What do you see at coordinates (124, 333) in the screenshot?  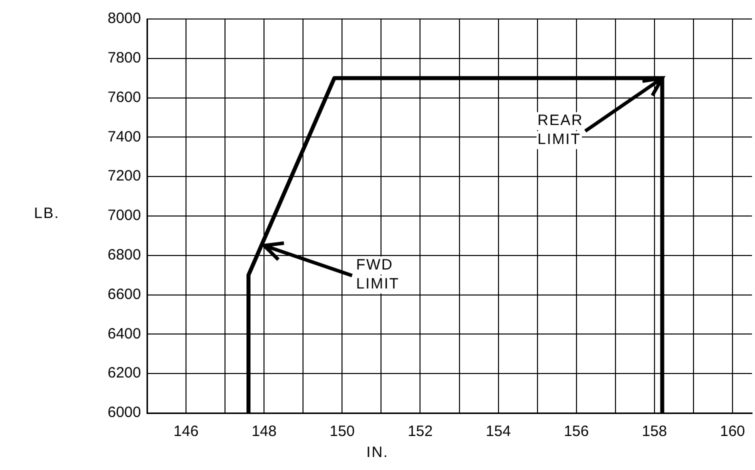 I see `y-tick-label: 6400` at bounding box center [124, 333].